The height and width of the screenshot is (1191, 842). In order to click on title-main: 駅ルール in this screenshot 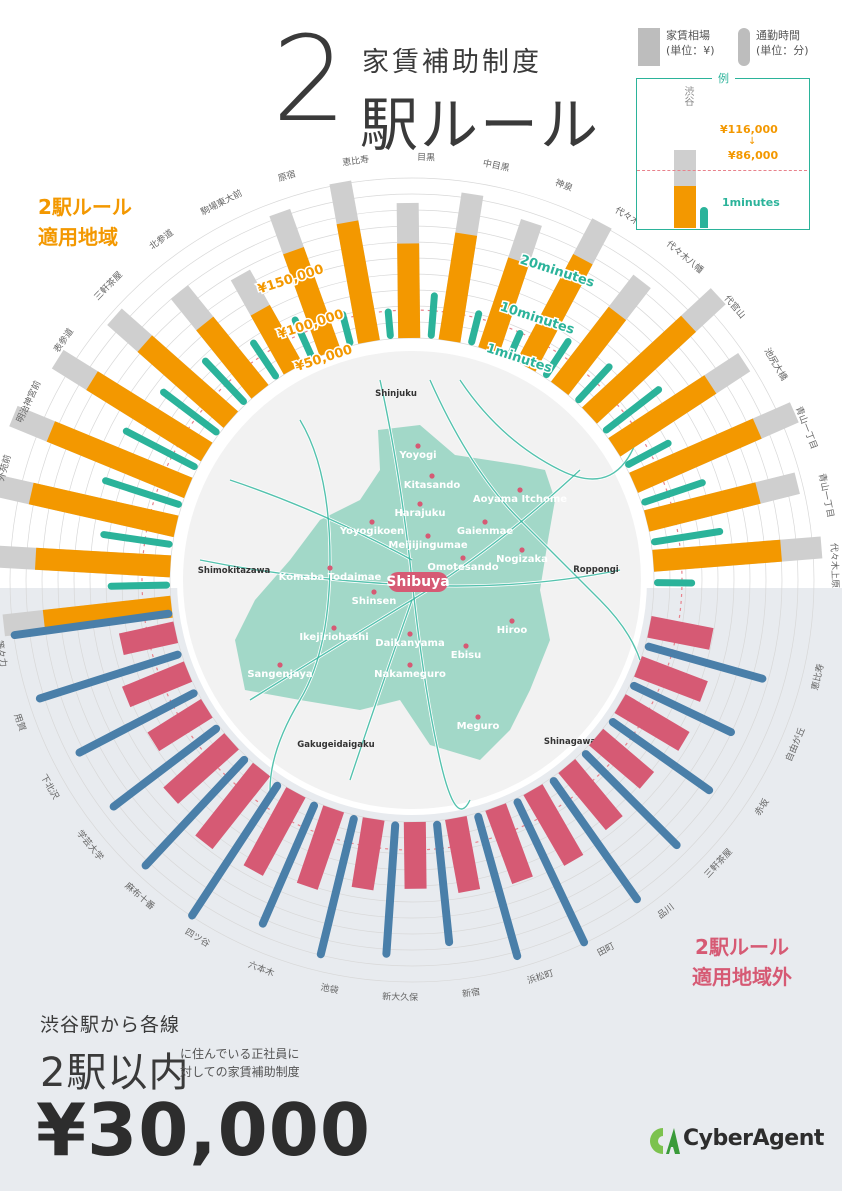, I will do `click(480, 125)`.